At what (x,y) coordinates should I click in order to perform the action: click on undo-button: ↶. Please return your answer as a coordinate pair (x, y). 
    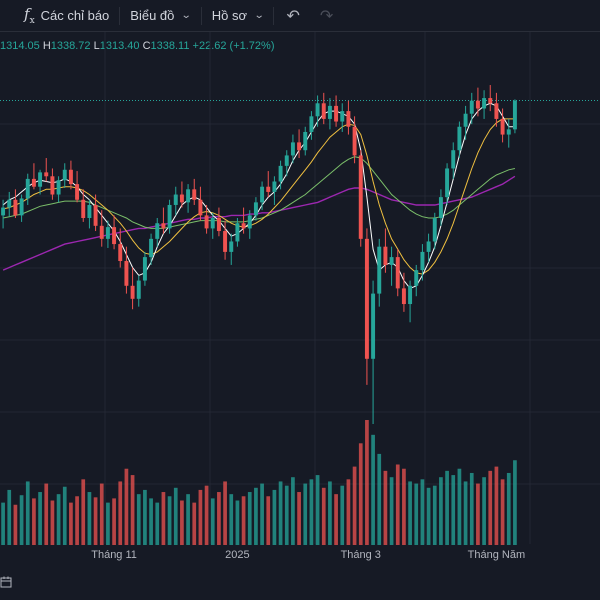
    Looking at the image, I should click on (292, 16).